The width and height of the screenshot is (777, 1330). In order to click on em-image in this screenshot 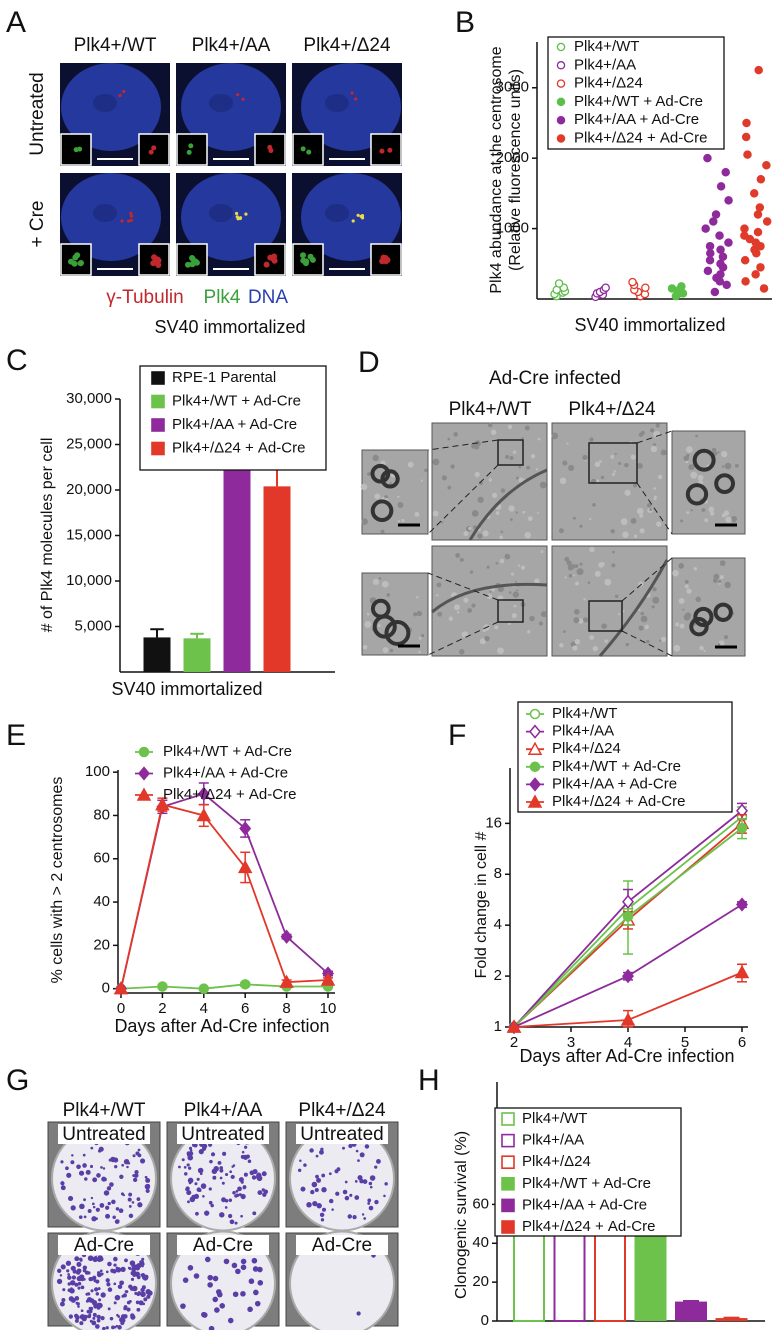, I will do `click(489, 481)`.